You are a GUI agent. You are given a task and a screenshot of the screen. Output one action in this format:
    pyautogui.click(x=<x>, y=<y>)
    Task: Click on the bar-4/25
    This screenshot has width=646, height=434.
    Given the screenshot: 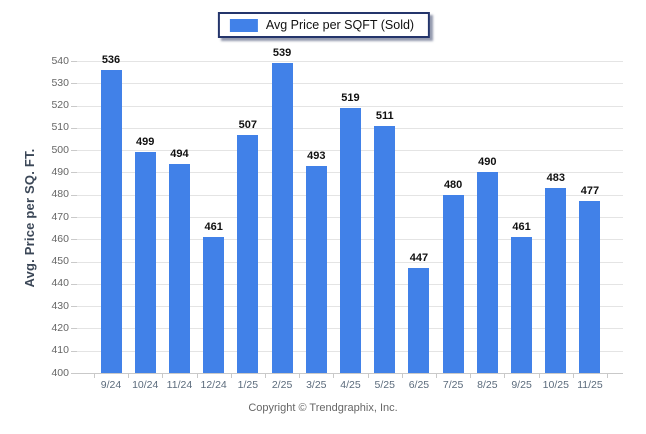 What is the action you would take?
    pyautogui.click(x=350, y=240)
    